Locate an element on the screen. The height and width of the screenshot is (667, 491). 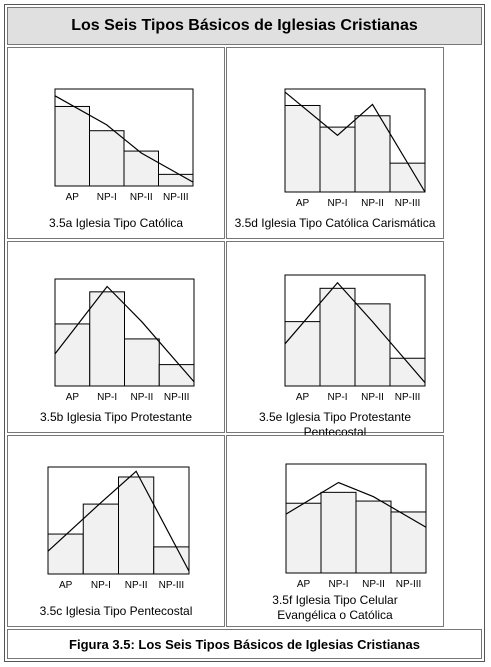
chart-3-5d: AP NP-I NP-II NP-III is located at coordinates (355, 148).